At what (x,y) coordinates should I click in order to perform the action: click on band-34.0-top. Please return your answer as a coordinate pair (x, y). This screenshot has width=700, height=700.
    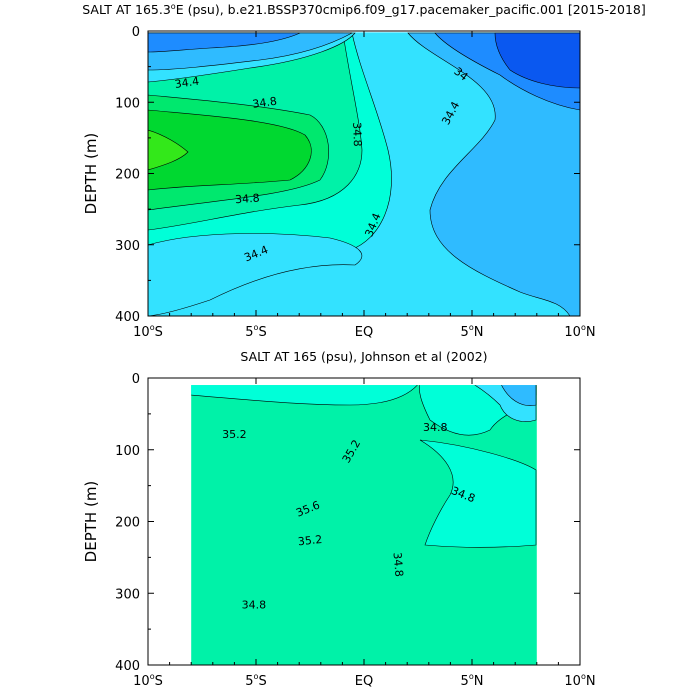
    Looking at the image, I should click on (224, 42).